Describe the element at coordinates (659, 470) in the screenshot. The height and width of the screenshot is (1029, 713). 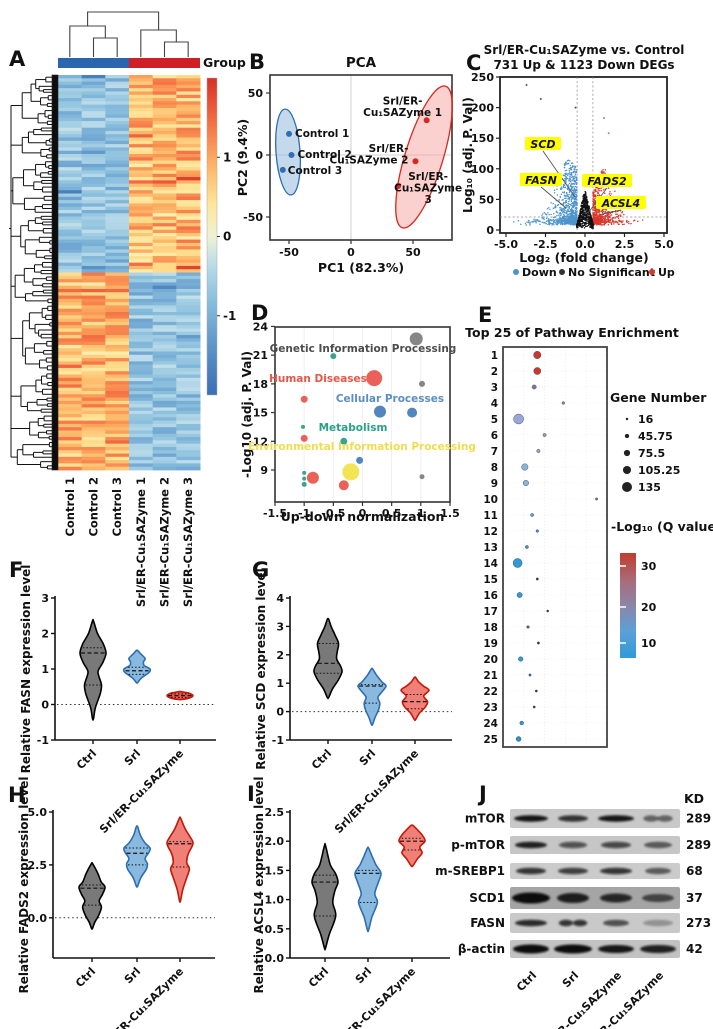
I see `gene-number-legend-label: 105.25` at that location.